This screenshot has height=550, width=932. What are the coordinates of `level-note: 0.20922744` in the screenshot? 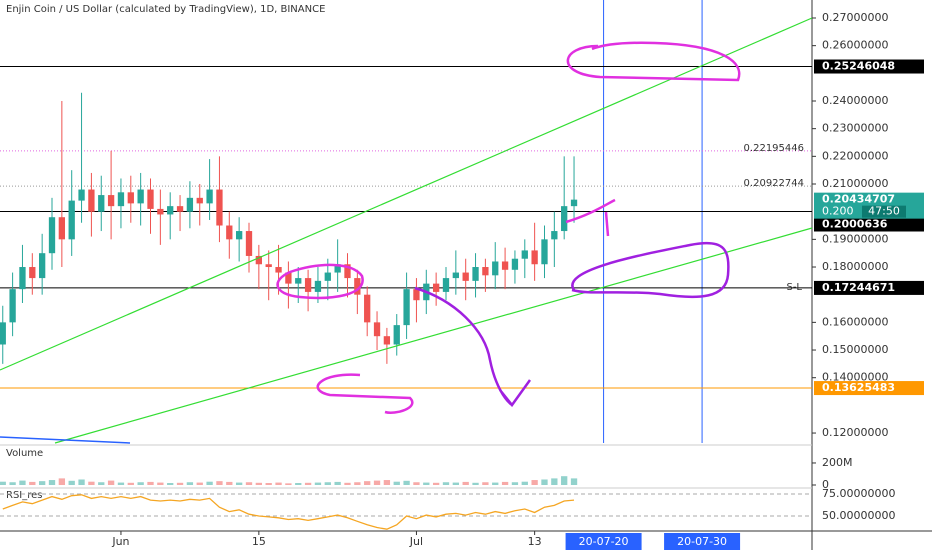 It's located at (774, 183).